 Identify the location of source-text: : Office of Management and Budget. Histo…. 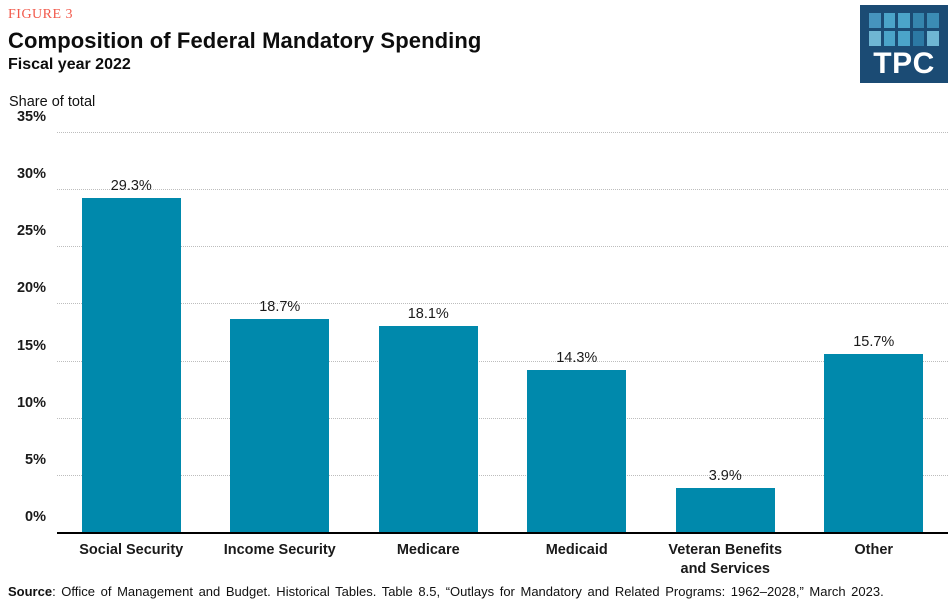
(468, 591).